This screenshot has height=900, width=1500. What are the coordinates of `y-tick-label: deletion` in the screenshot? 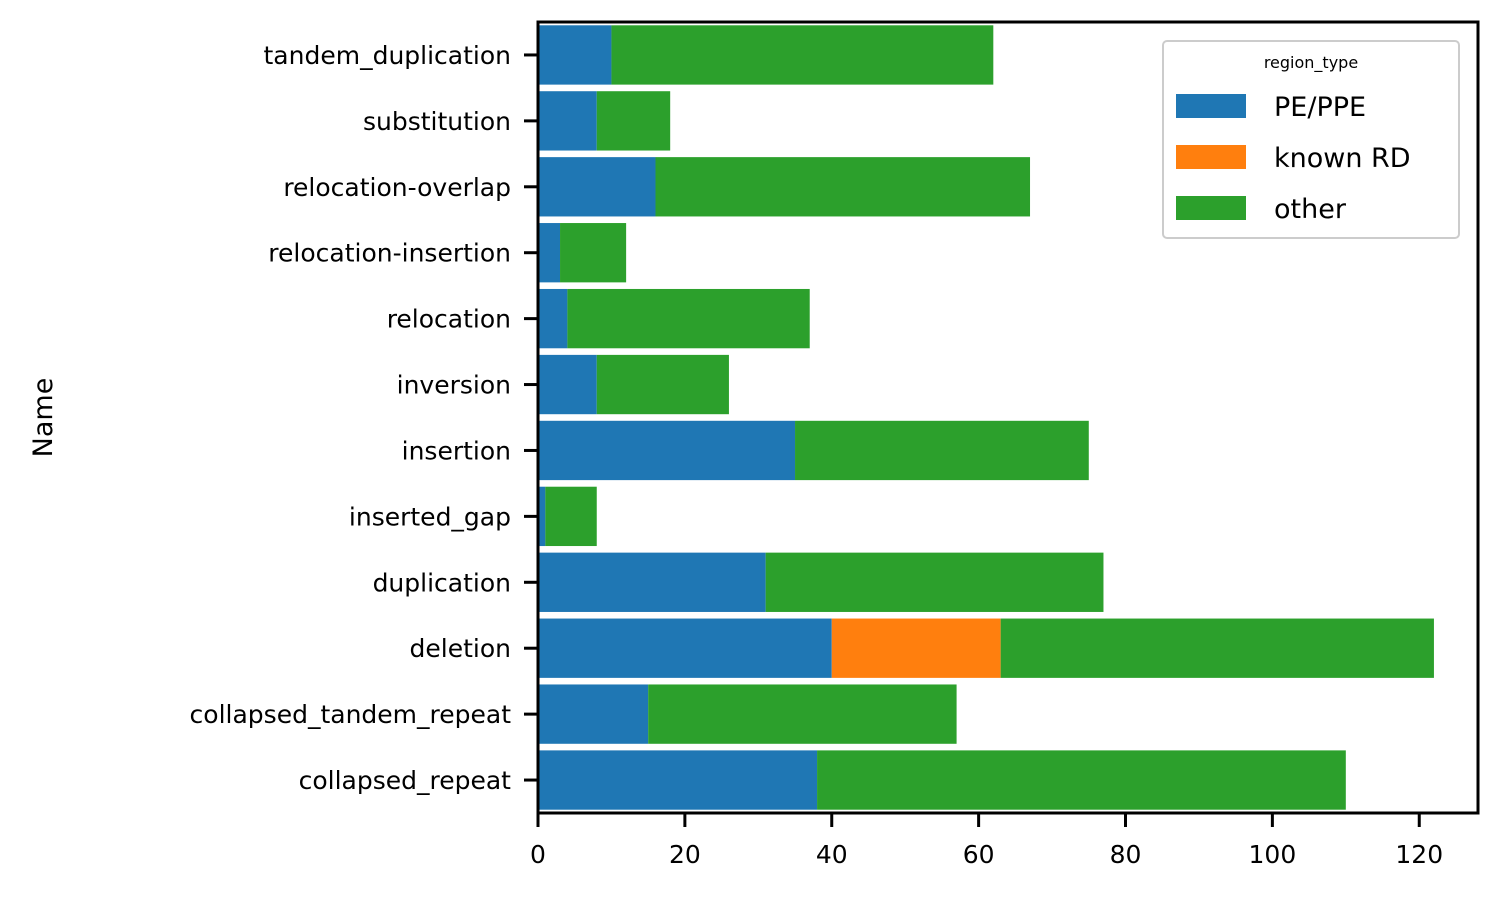 It's located at (460, 648).